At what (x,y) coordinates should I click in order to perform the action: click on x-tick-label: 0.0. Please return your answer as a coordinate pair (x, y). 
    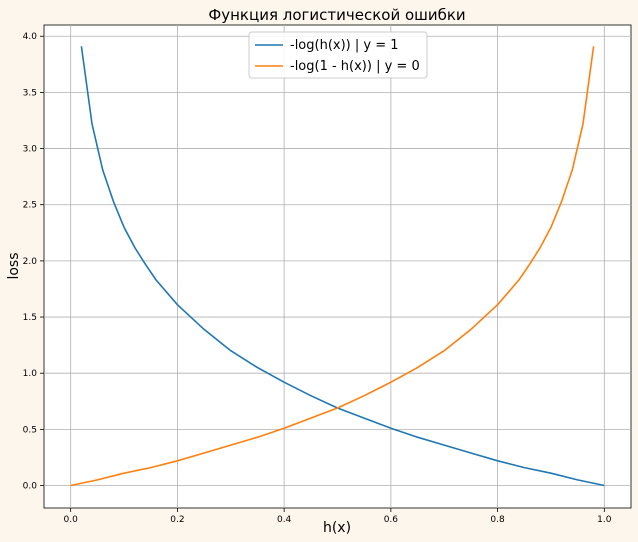
    Looking at the image, I should click on (71, 520).